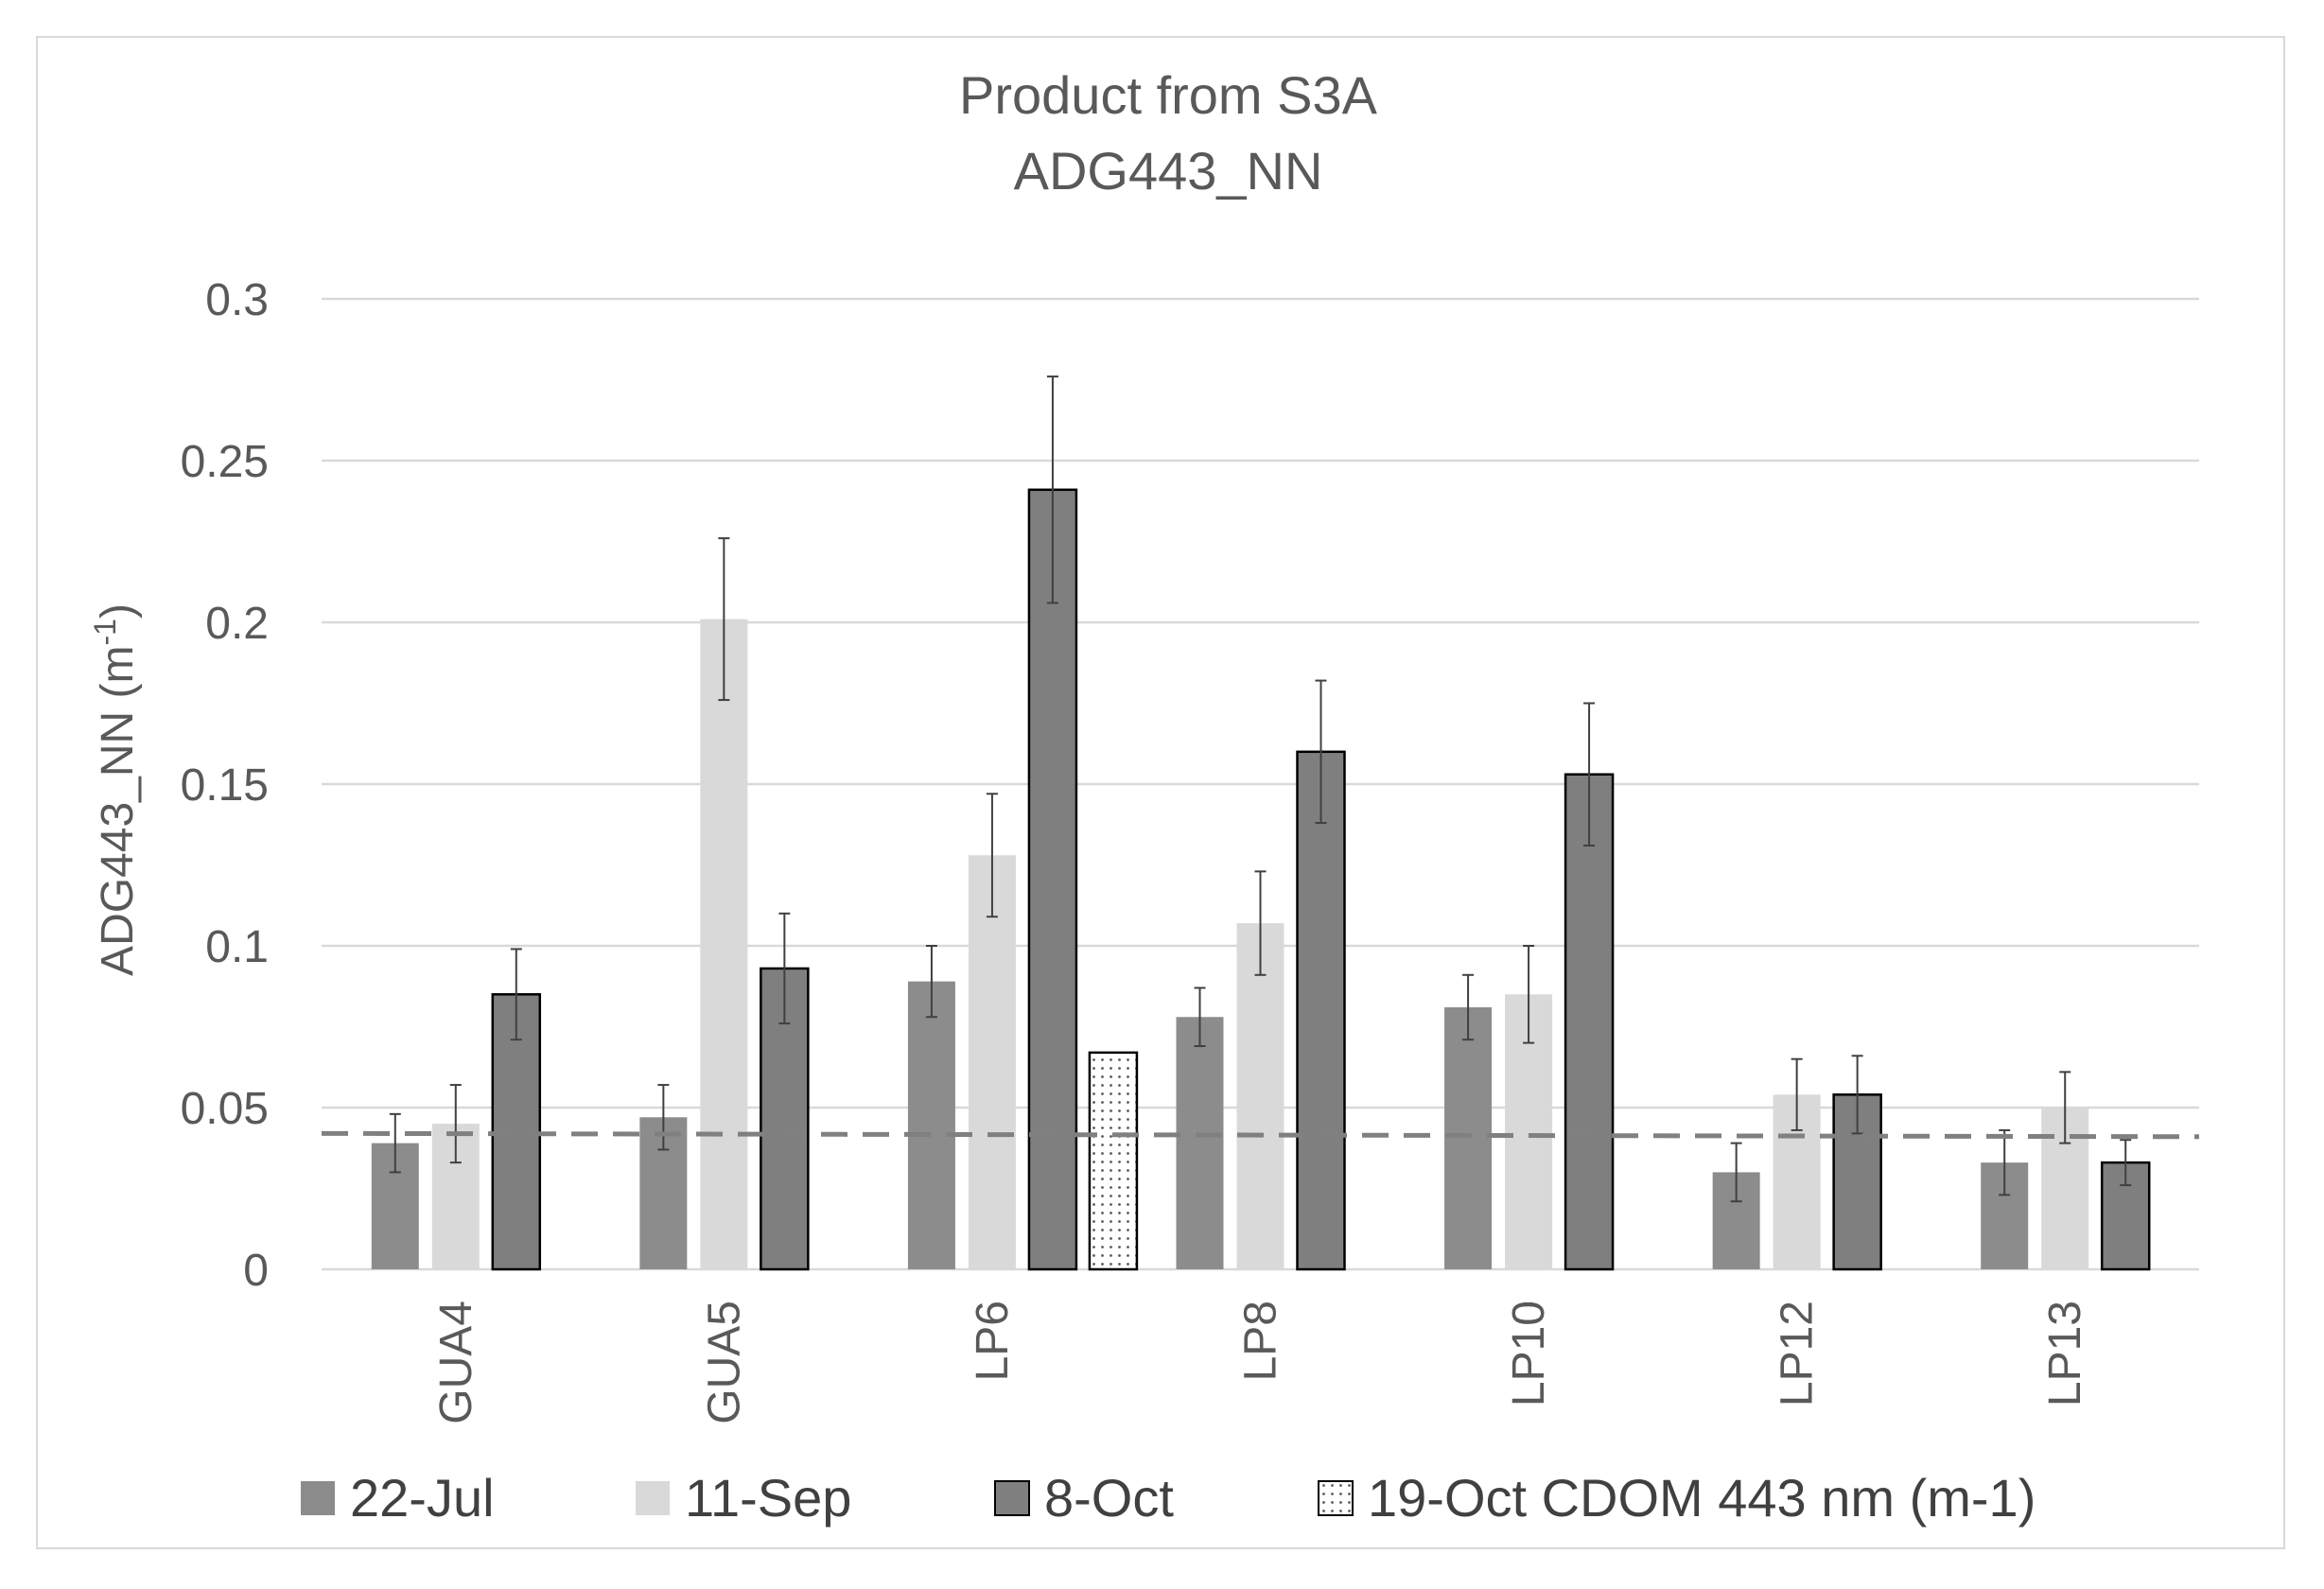 Image resolution: width=2324 pixels, height=1589 pixels. I want to click on y-tick-label: 0.05, so click(225, 1109).